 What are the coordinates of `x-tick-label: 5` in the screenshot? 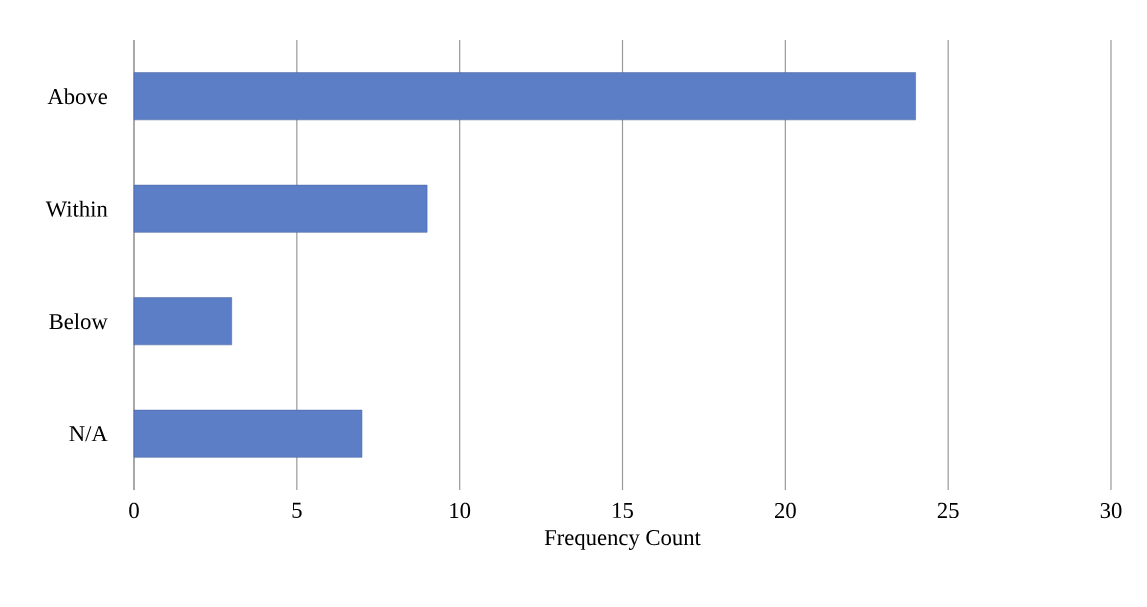 It's located at (297, 510).